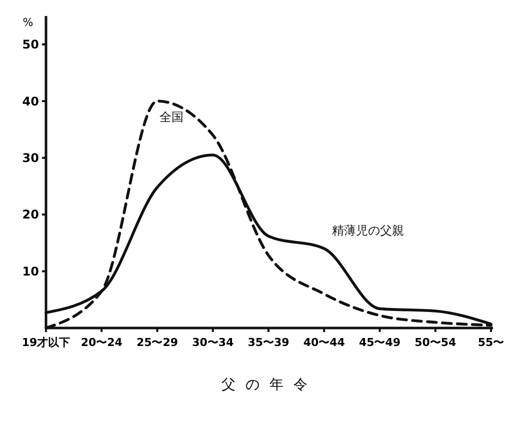 The width and height of the screenshot is (525, 422). I want to click on y-tick-label: 20, so click(30, 215).